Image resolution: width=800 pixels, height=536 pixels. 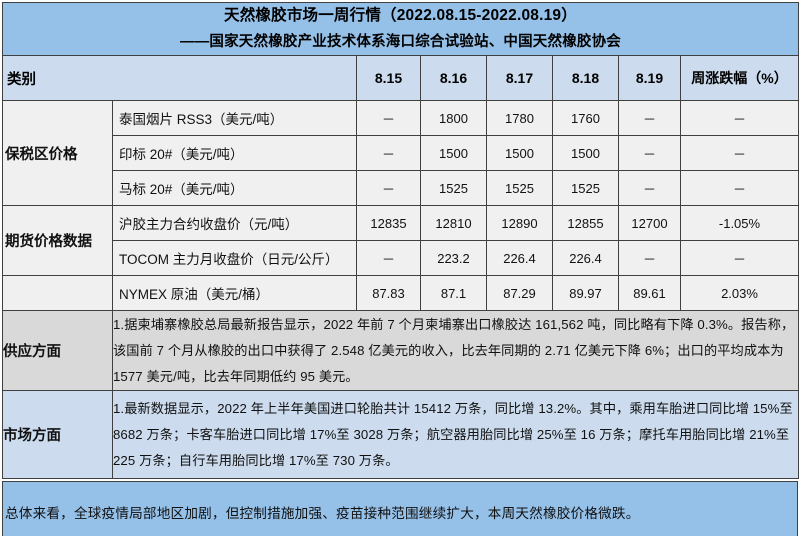 What do you see at coordinates (585, 223) in the screenshot?
I see `cell-value: 12855` at bounding box center [585, 223].